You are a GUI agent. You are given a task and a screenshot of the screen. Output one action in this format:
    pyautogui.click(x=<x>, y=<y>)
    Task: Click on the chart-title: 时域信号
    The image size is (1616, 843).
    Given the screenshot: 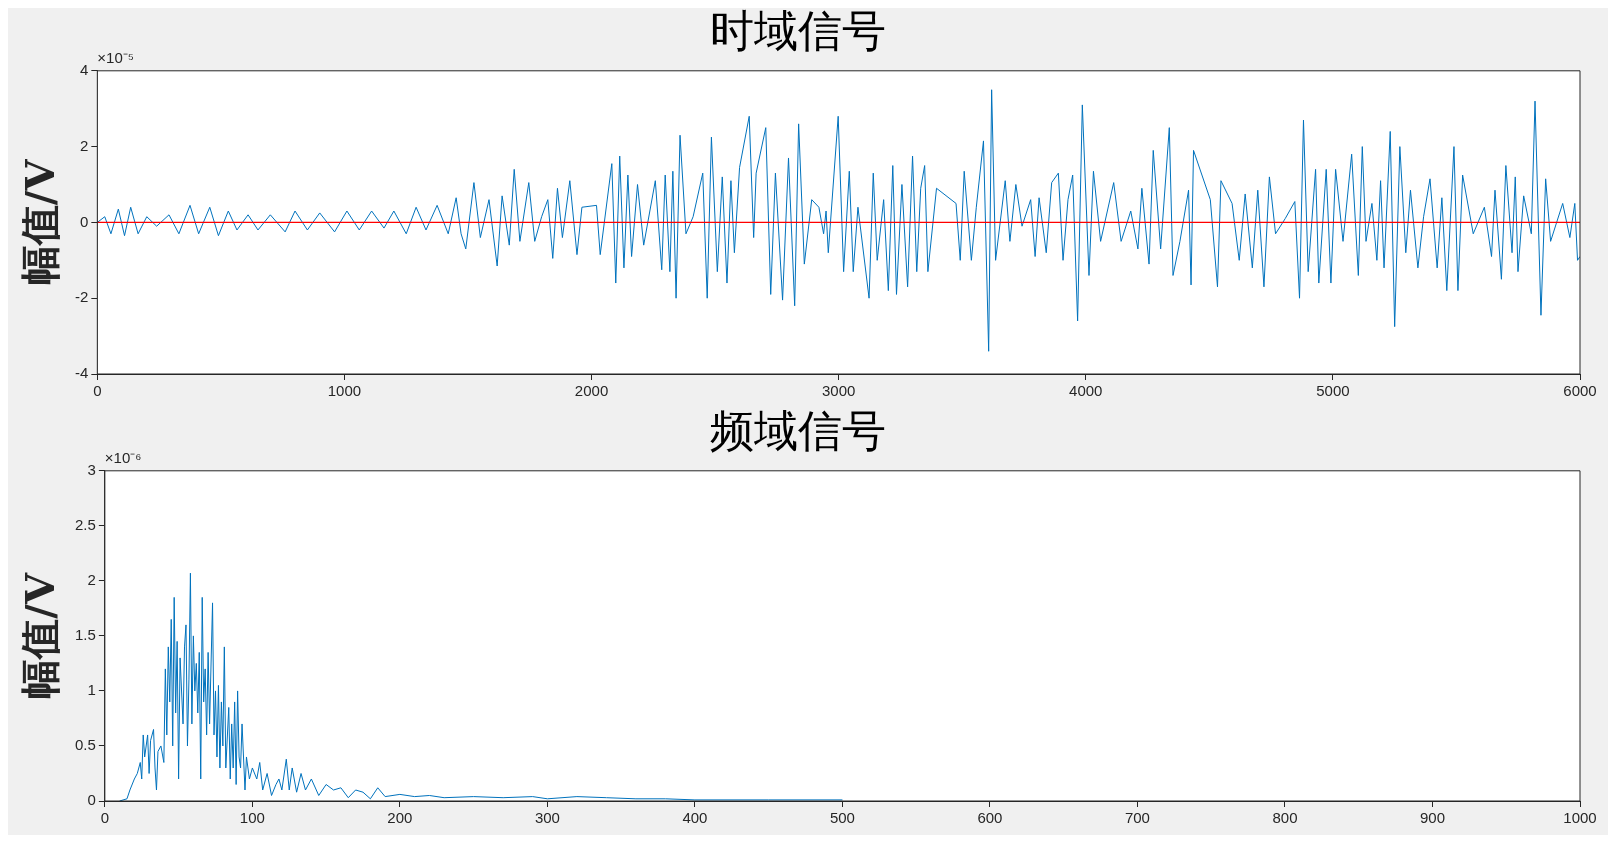 What is the action you would take?
    pyautogui.click(x=798, y=30)
    